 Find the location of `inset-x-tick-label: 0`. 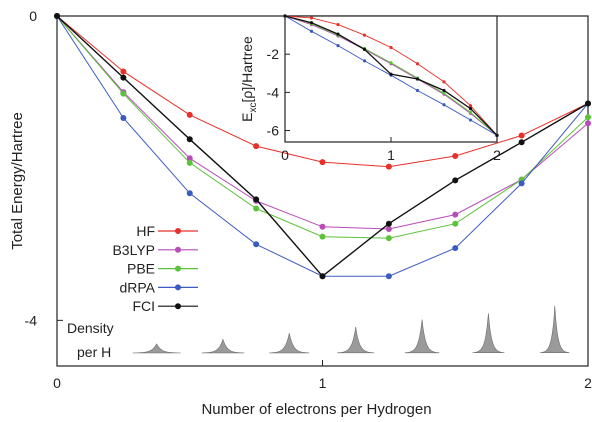

inset-x-tick-label: 0 is located at coordinates (285, 155).